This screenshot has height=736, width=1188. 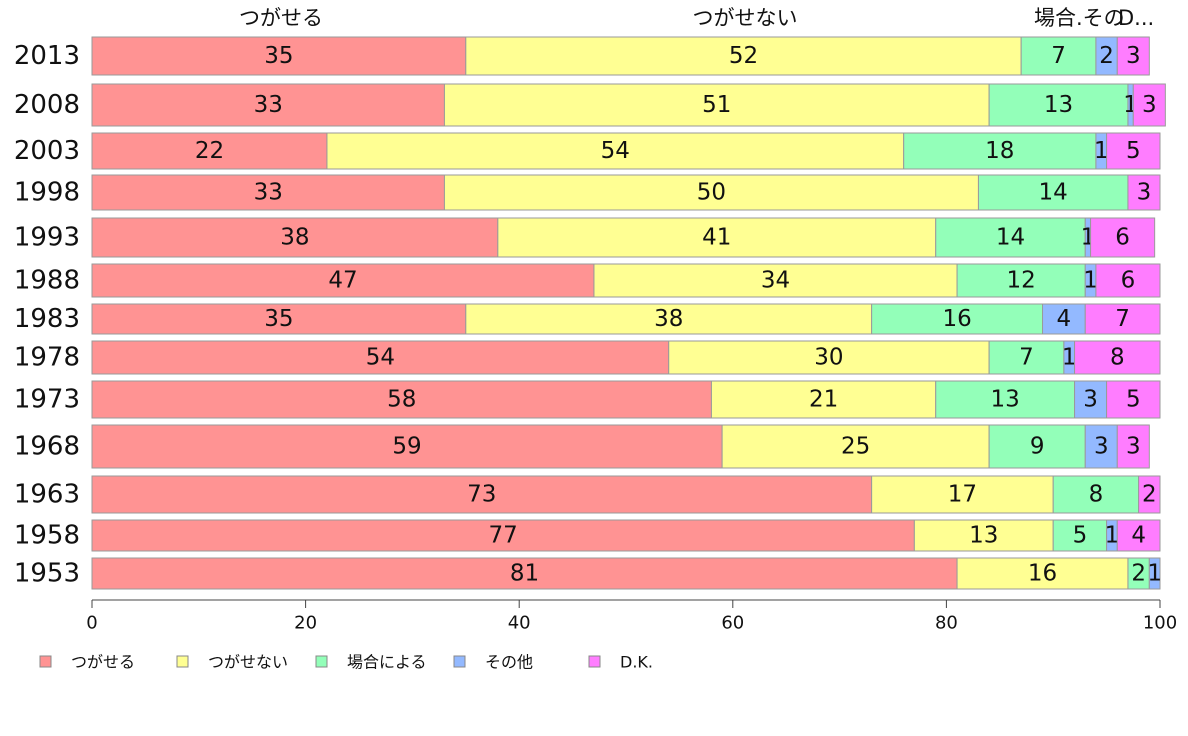 What do you see at coordinates (745, 18) in the screenshot?
I see `column-header-label: つがせない` at bounding box center [745, 18].